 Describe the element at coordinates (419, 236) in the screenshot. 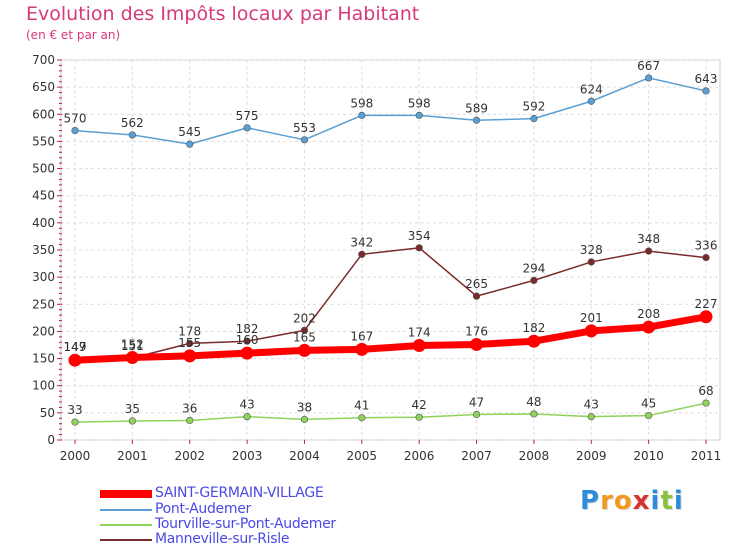

I see `data-label: 354` at that location.